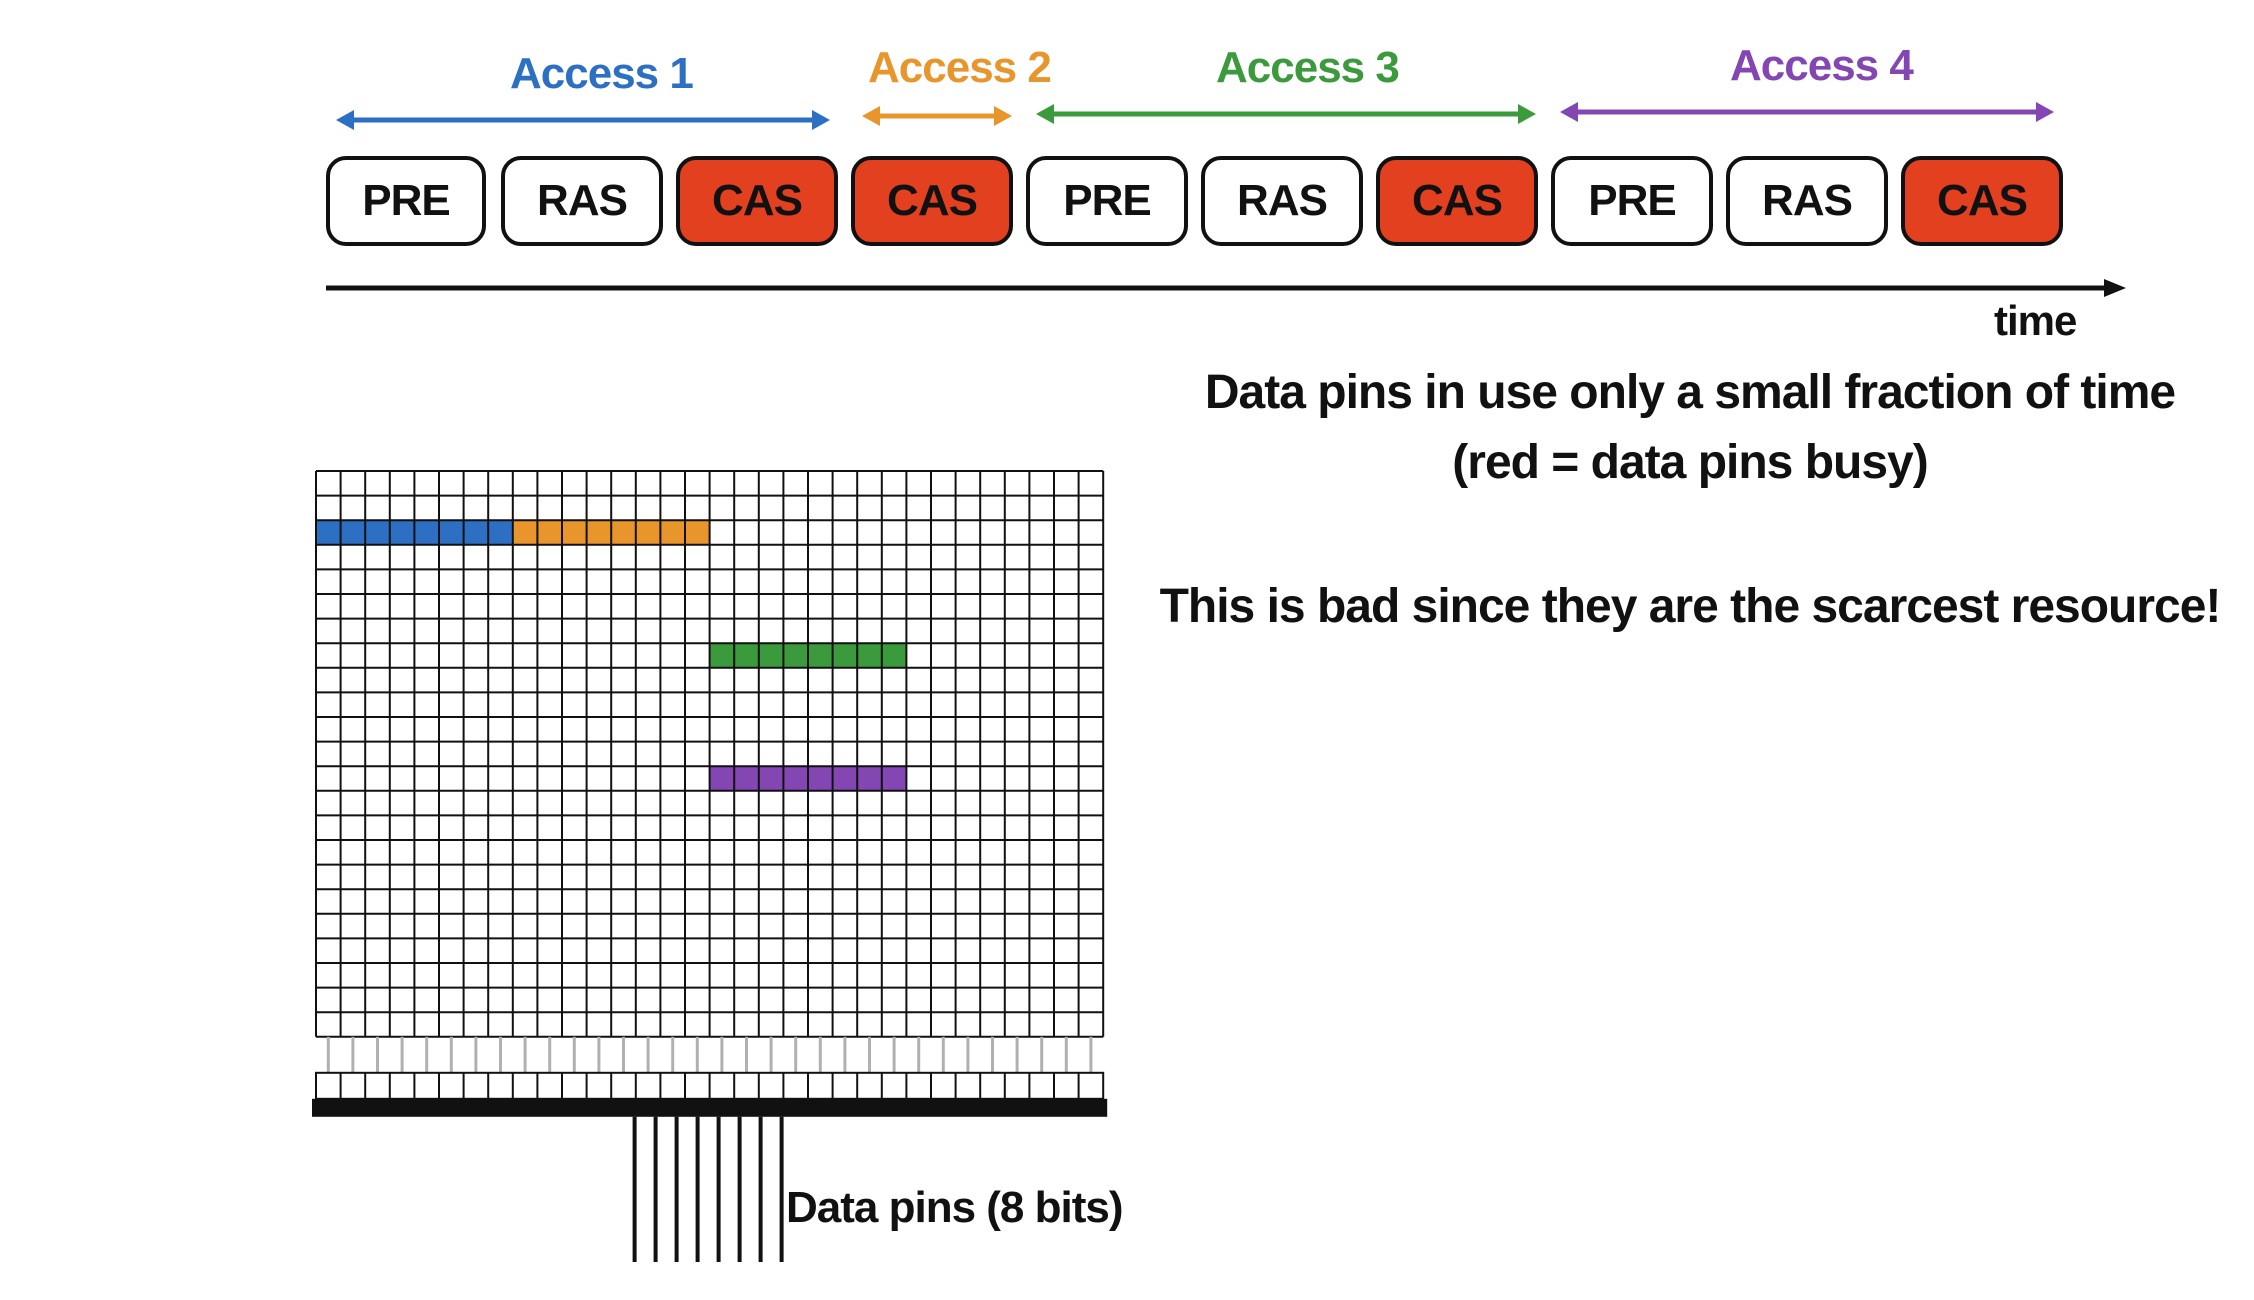 This screenshot has width=2254, height=1300. Describe the element at coordinates (1226, 288) in the screenshot. I see `time-axis-arrow` at that location.